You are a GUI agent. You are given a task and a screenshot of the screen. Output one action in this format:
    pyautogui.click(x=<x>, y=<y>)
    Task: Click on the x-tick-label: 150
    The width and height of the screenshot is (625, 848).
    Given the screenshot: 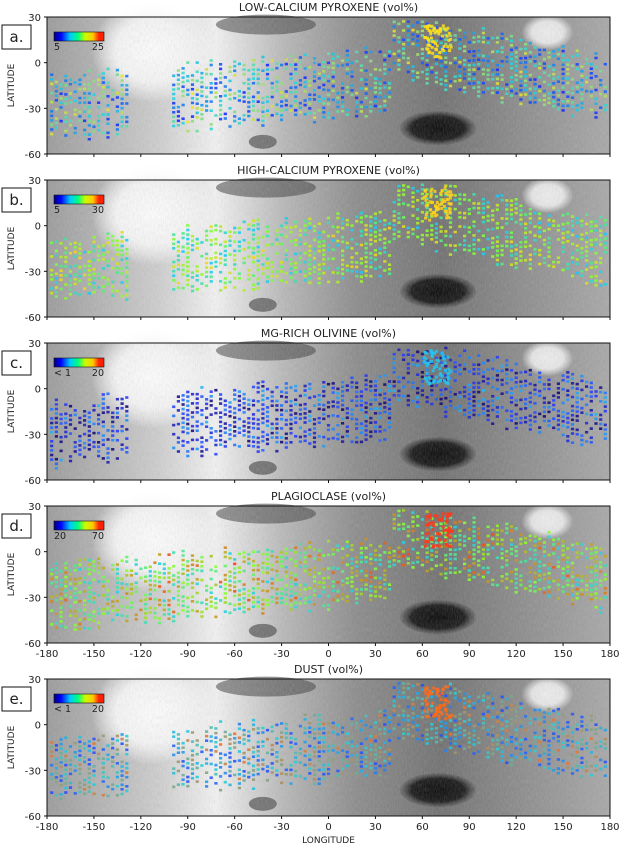 What is the action you would take?
    pyautogui.click(x=563, y=654)
    